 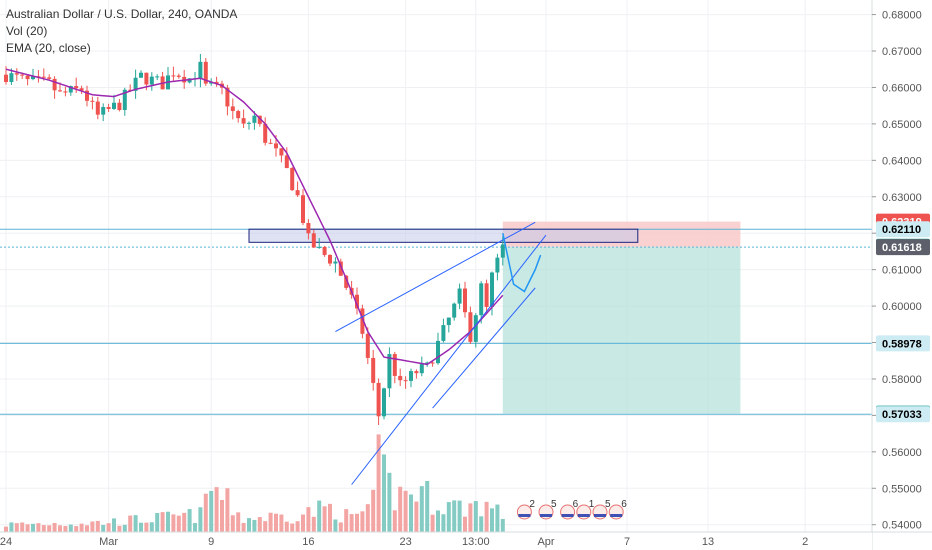 What do you see at coordinates (545, 542) in the screenshot?
I see `time-axis-label: Apr` at bounding box center [545, 542].